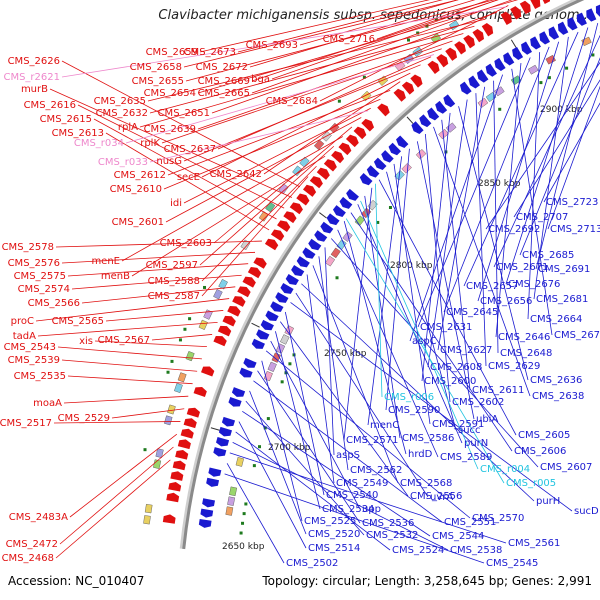  I want to click on reverse-gene-label: CMS_r005, so click(531, 483).